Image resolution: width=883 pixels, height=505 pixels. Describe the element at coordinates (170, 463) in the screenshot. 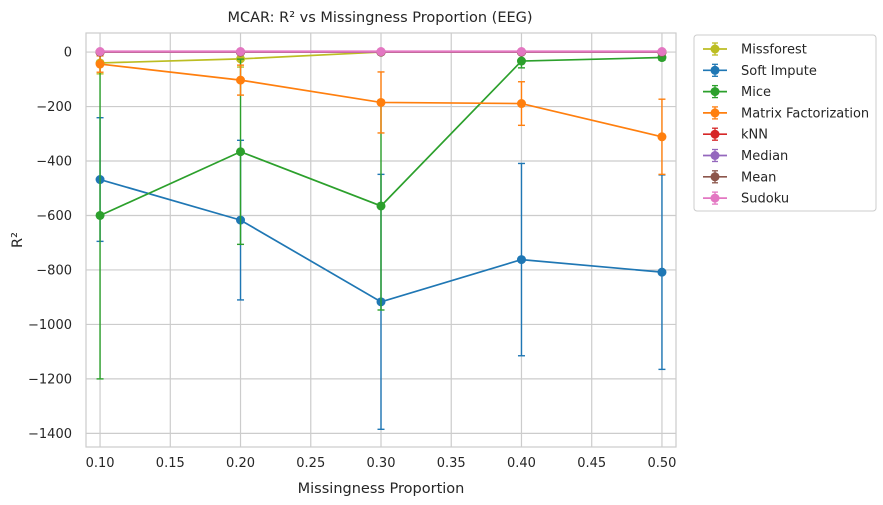

I see `x-tick-label: 0.15` at that location.